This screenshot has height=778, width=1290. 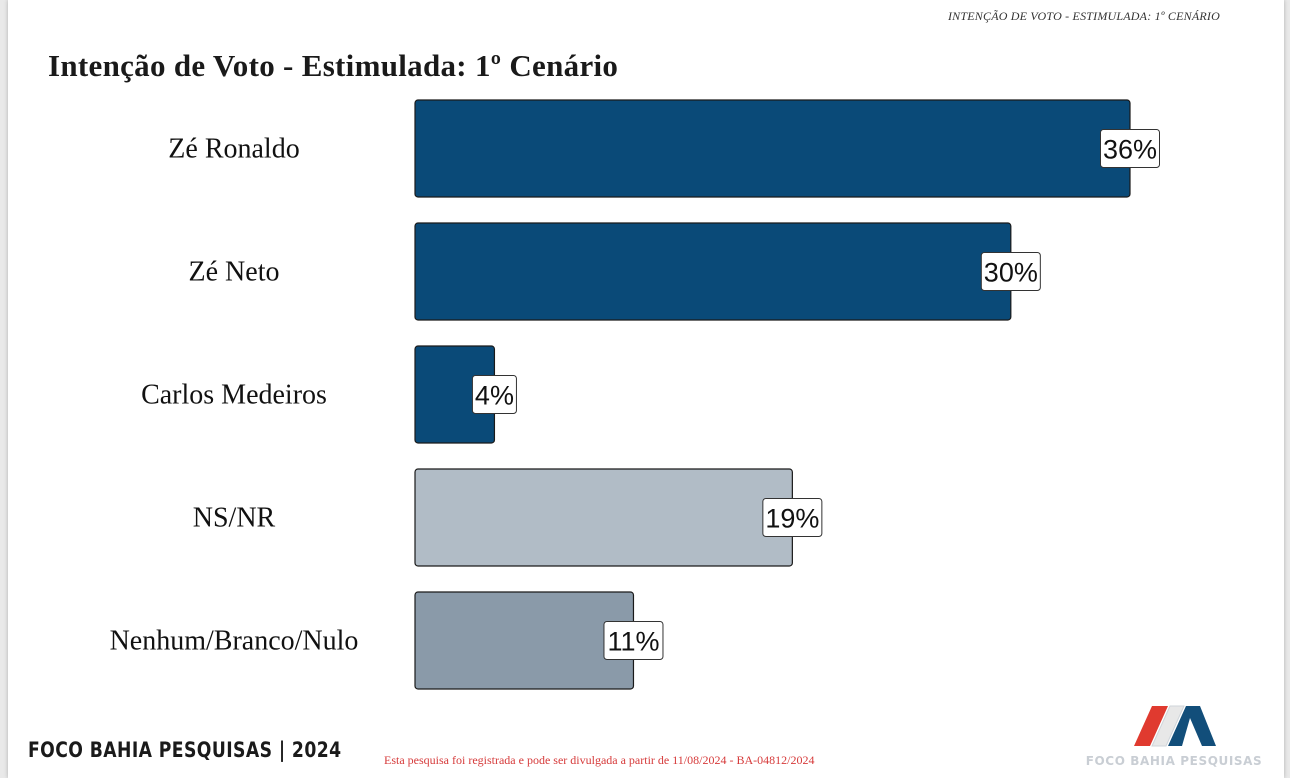 I want to click on category-label: Carlos Medeiros, so click(x=234, y=395).